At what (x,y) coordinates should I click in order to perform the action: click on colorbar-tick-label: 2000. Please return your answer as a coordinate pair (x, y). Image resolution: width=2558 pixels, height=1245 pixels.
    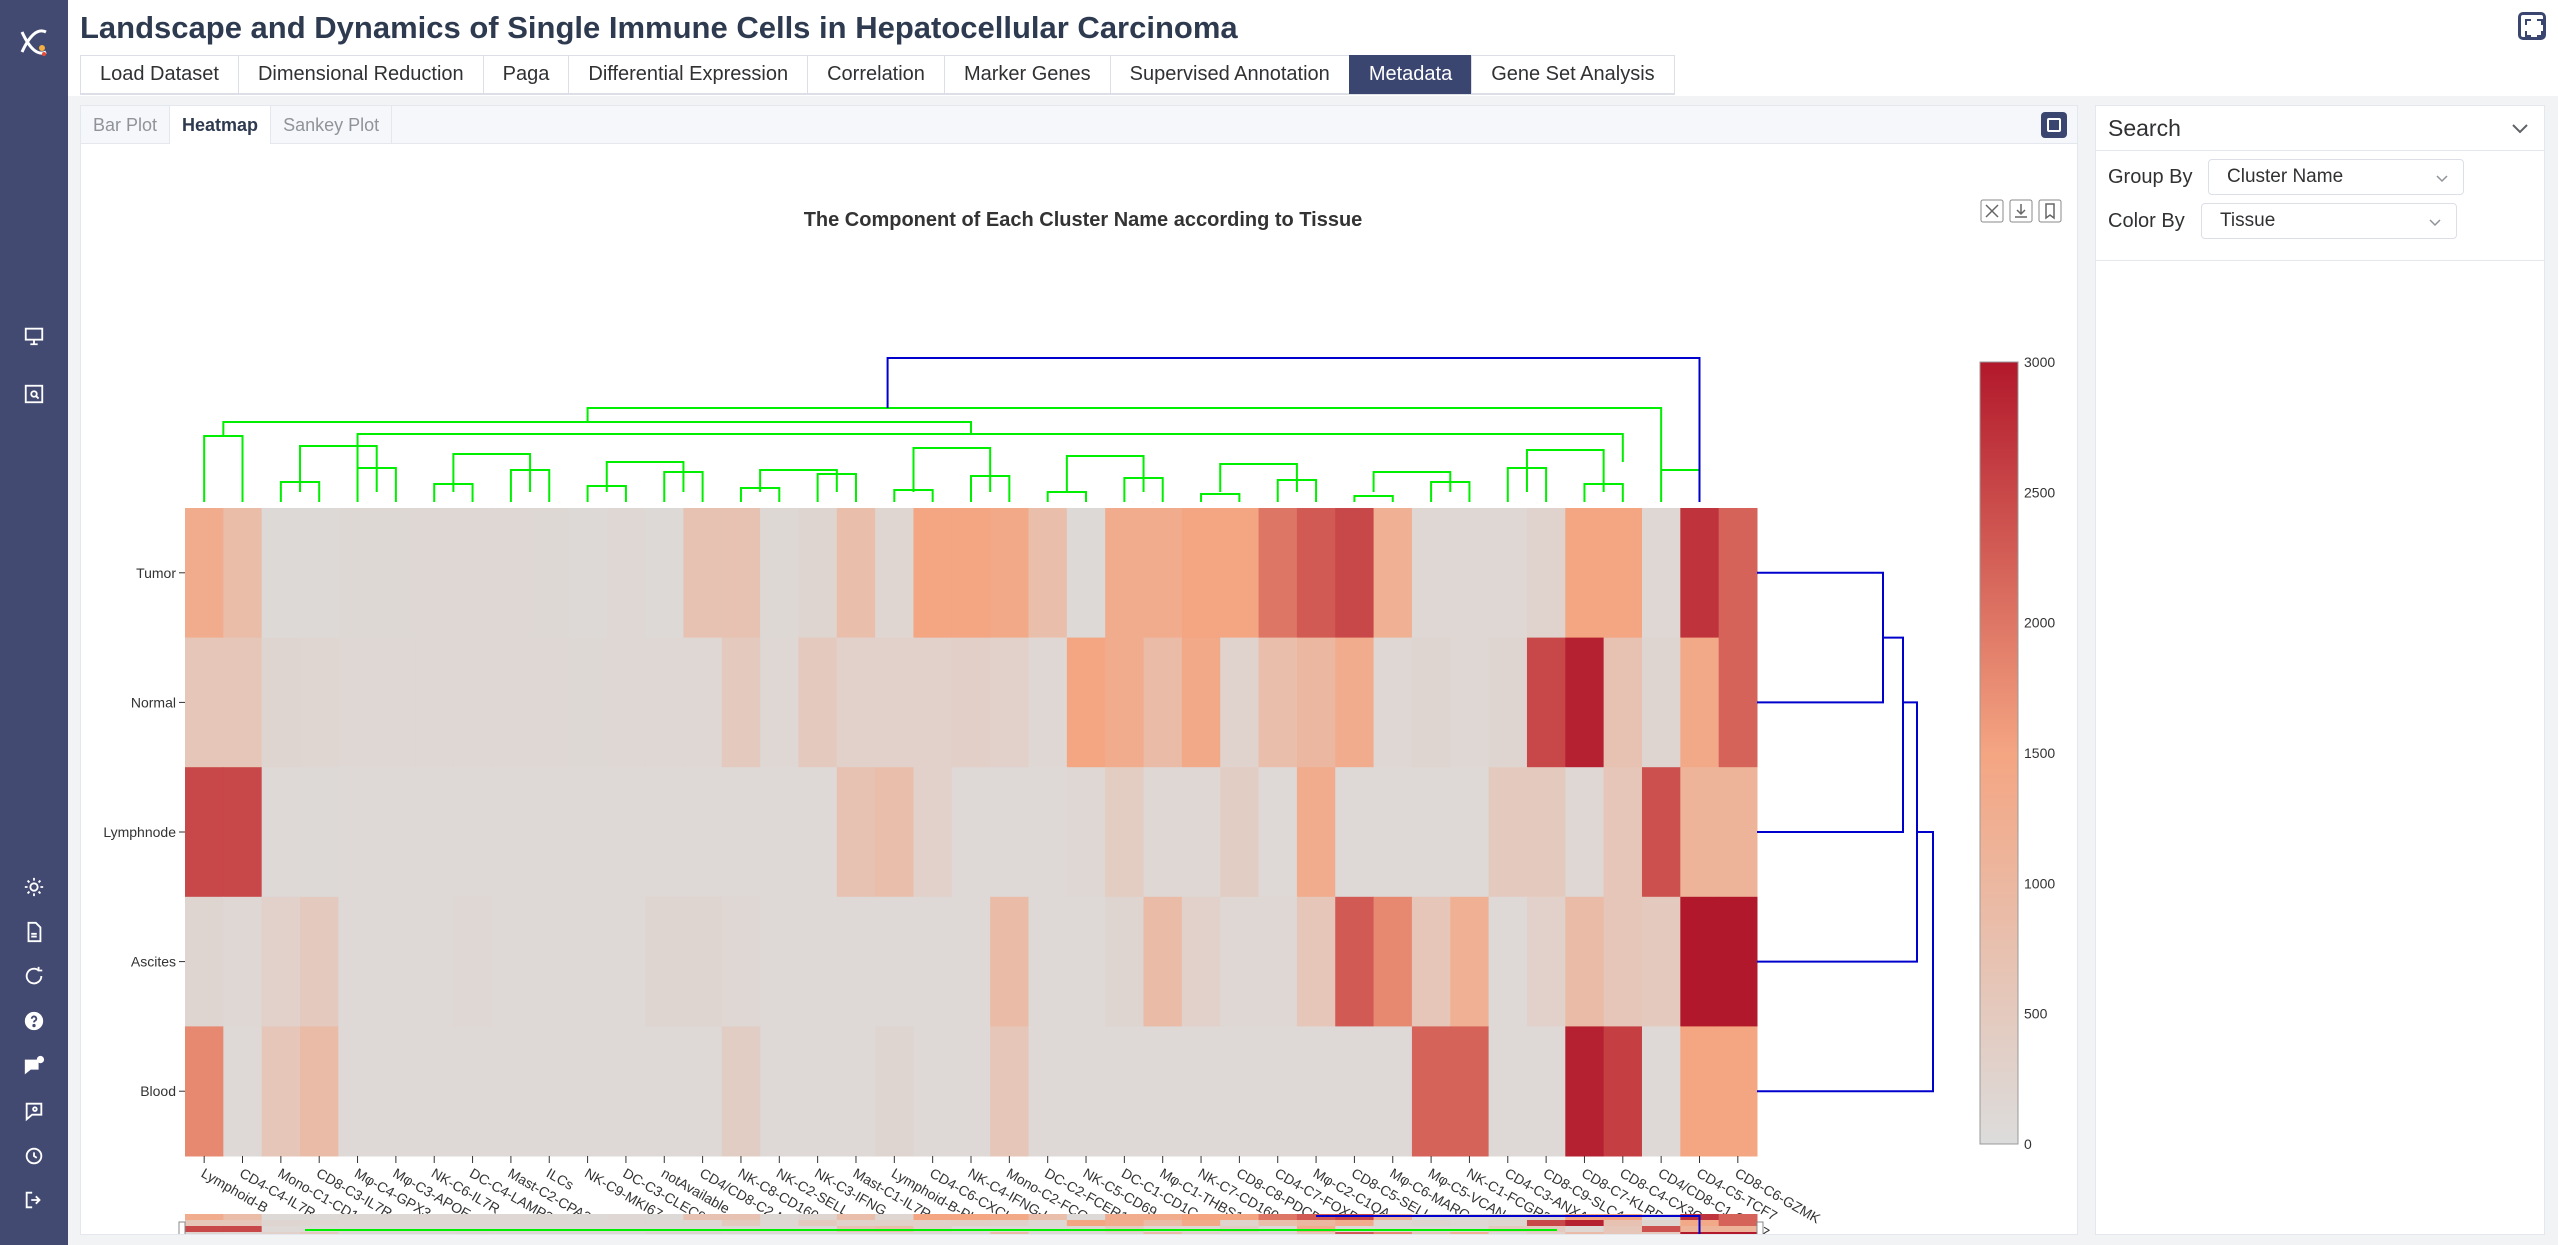
    Looking at the image, I should click on (2039, 623).